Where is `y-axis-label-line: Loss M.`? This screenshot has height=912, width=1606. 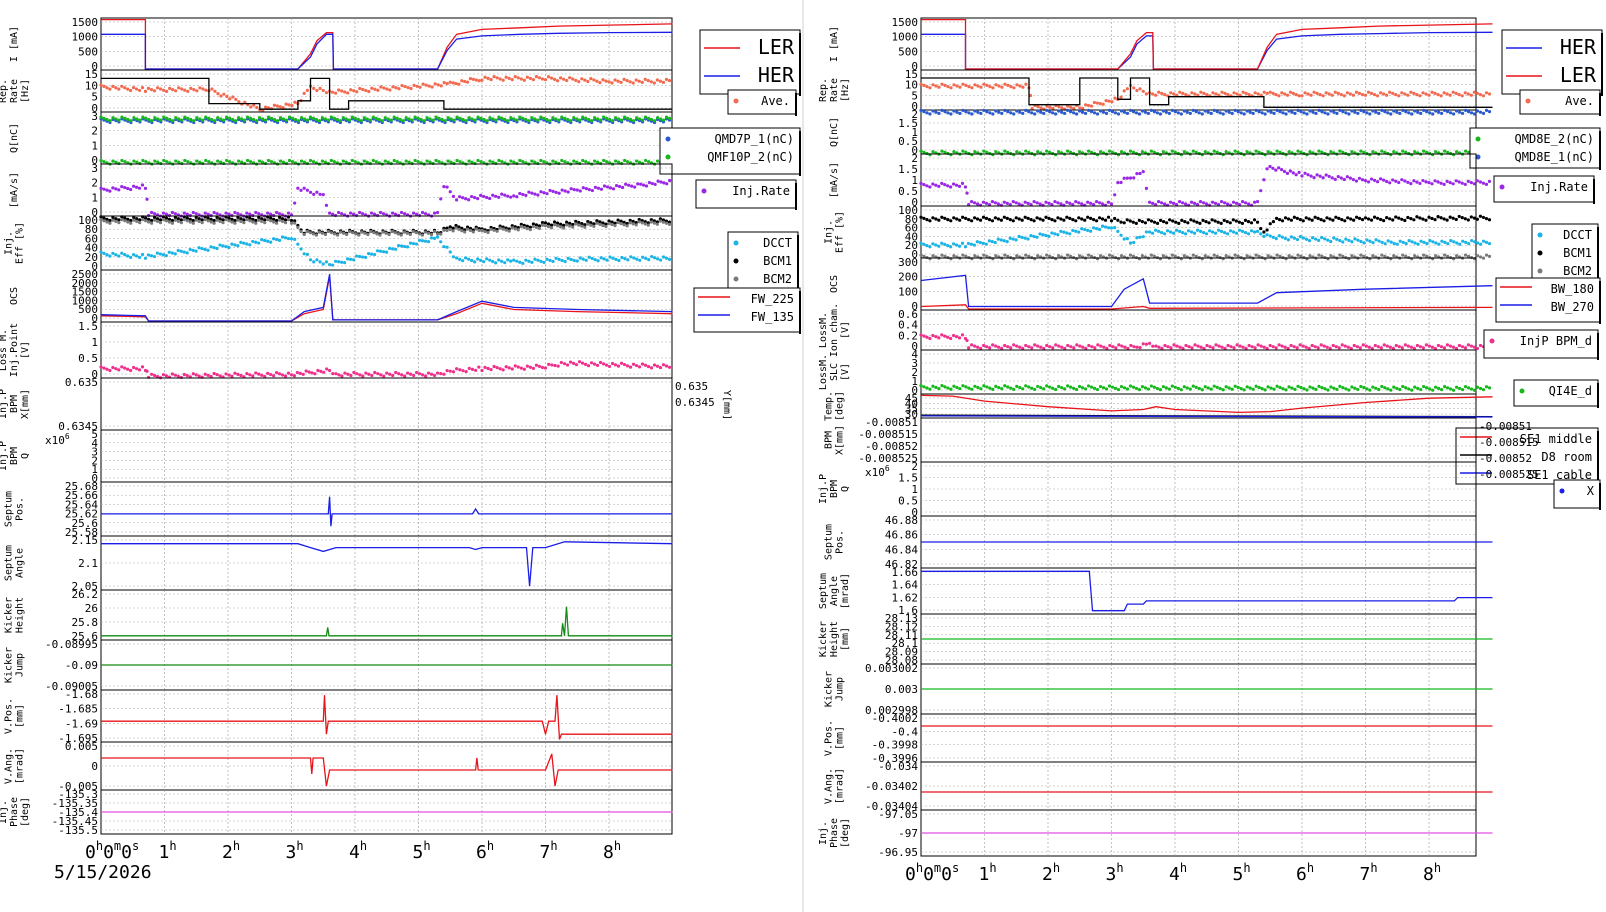 y-axis-label-line: Loss M. is located at coordinates (4, 350).